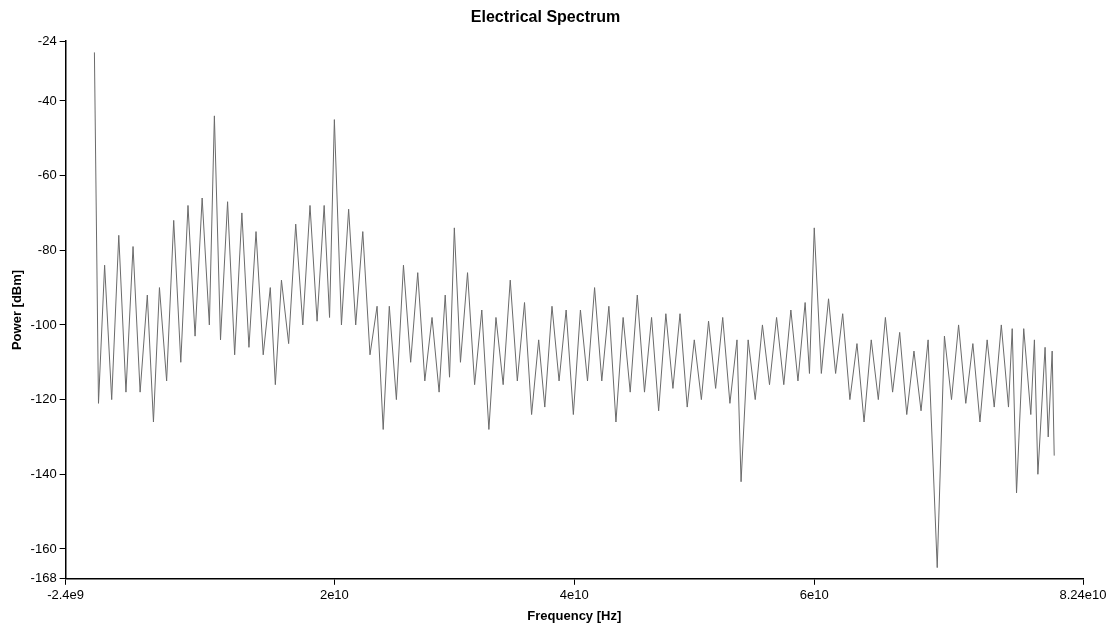 This screenshot has width=1113, height=630. What do you see at coordinates (47, 249) in the screenshot?
I see `y-tick-label: -80` at bounding box center [47, 249].